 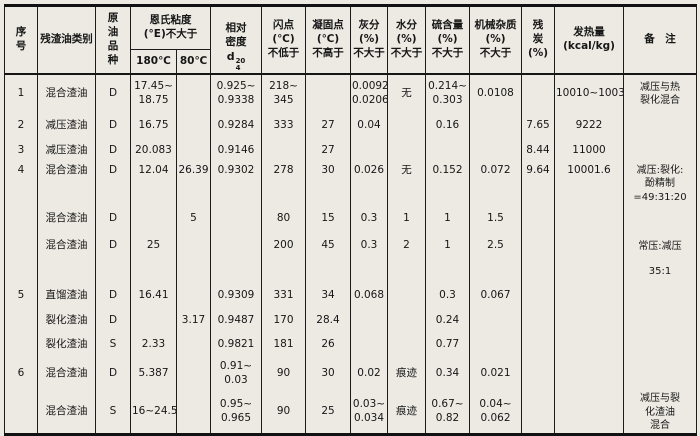 I want to click on cell-freeze: 27, so click(x=328, y=126).